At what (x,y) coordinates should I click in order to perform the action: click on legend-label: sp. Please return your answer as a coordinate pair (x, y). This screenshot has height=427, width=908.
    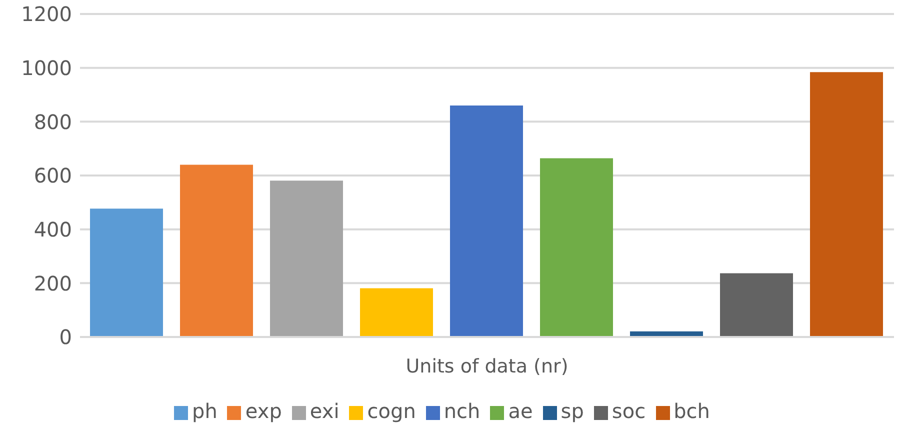
    Looking at the image, I should click on (572, 411).